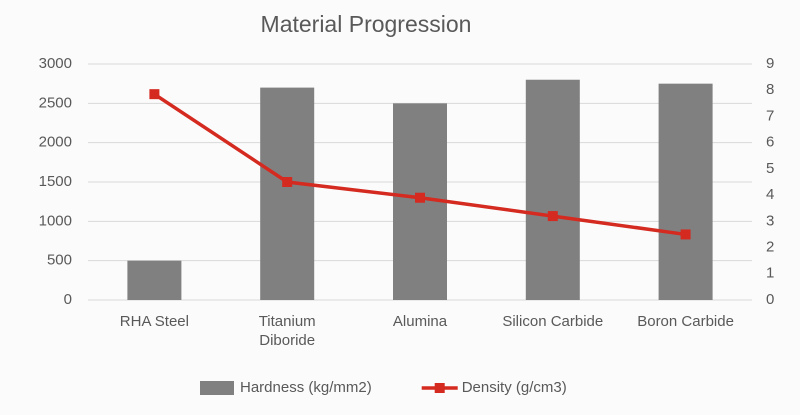 The width and height of the screenshot is (800, 415). I want to click on chart-title: Material Progression, so click(366, 24).